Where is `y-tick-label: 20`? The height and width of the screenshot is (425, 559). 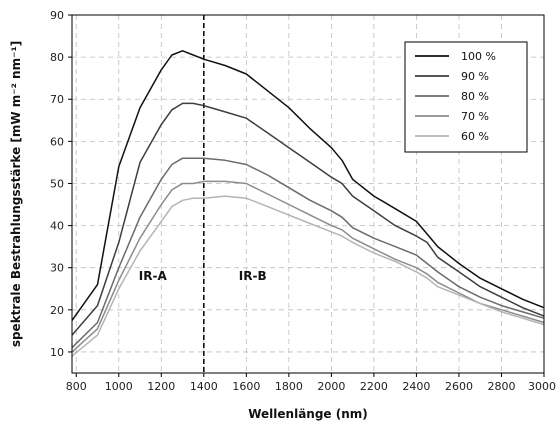 y-tick-label: 20 is located at coordinates (57, 310).